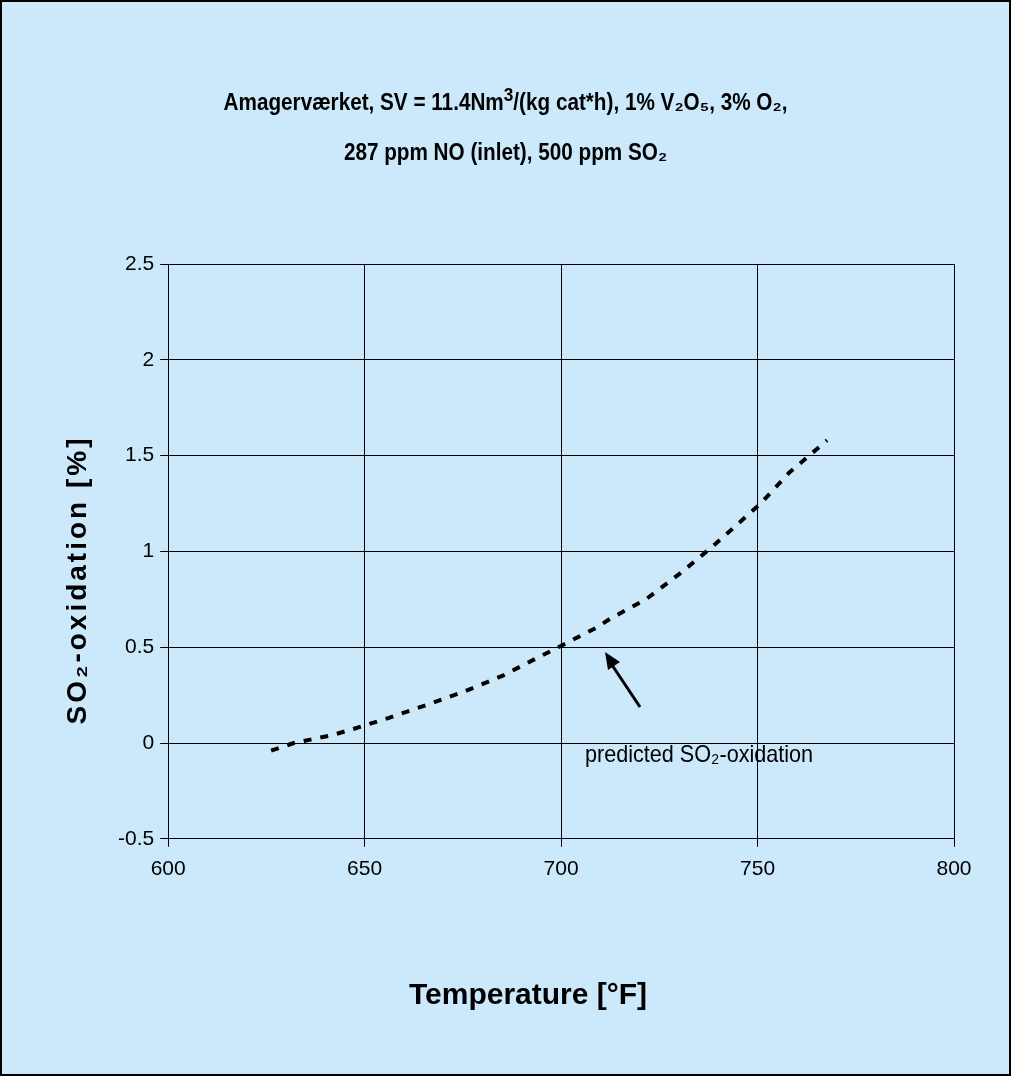  I want to click on x-axis-title: Temperature [°F], so click(528, 994).